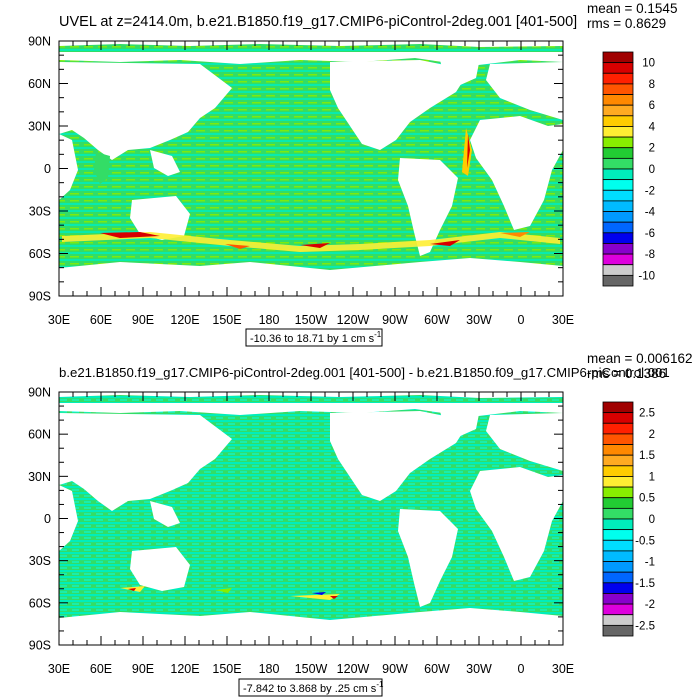 The height and width of the screenshot is (700, 700). Describe the element at coordinates (269, 669) in the screenshot. I see `x-tick-label: 180` at that location.